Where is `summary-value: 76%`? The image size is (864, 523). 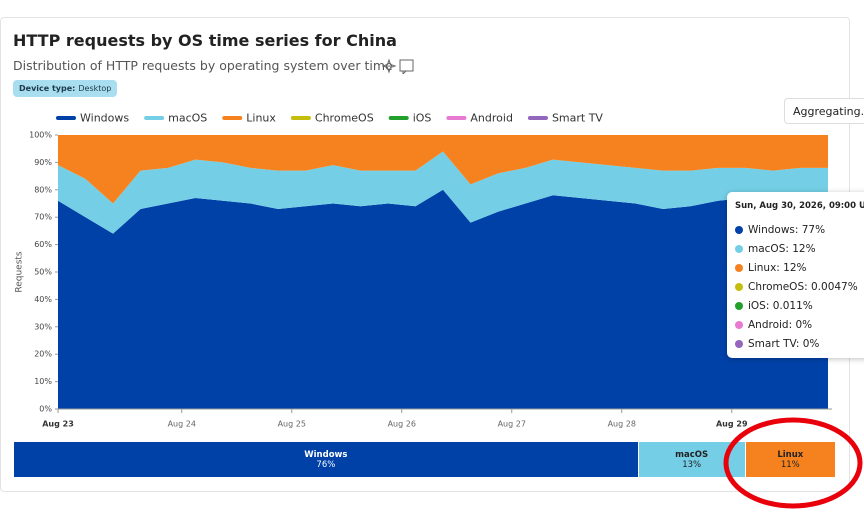 summary-value: 76% is located at coordinates (326, 465).